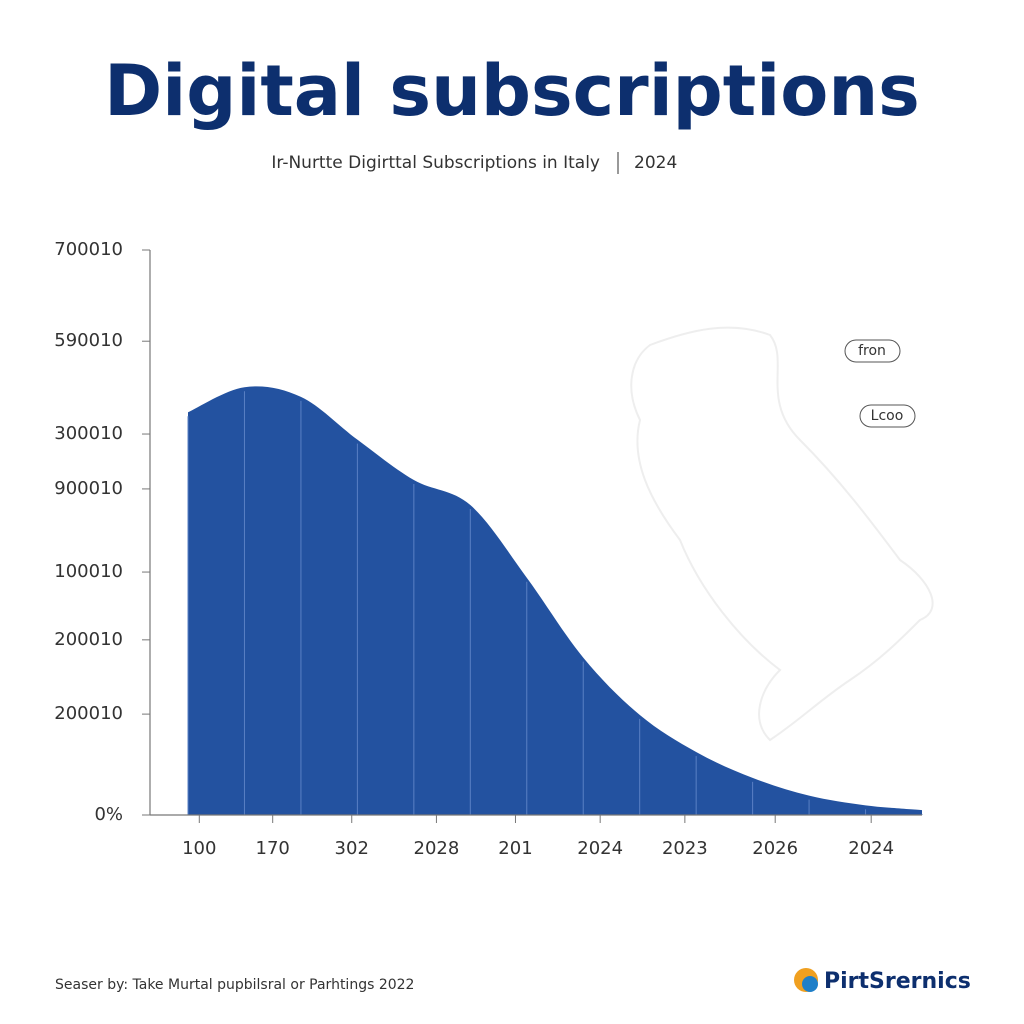 This screenshot has width=1024, height=1024. I want to click on chart-subtitle-year: 2024, so click(655, 163).